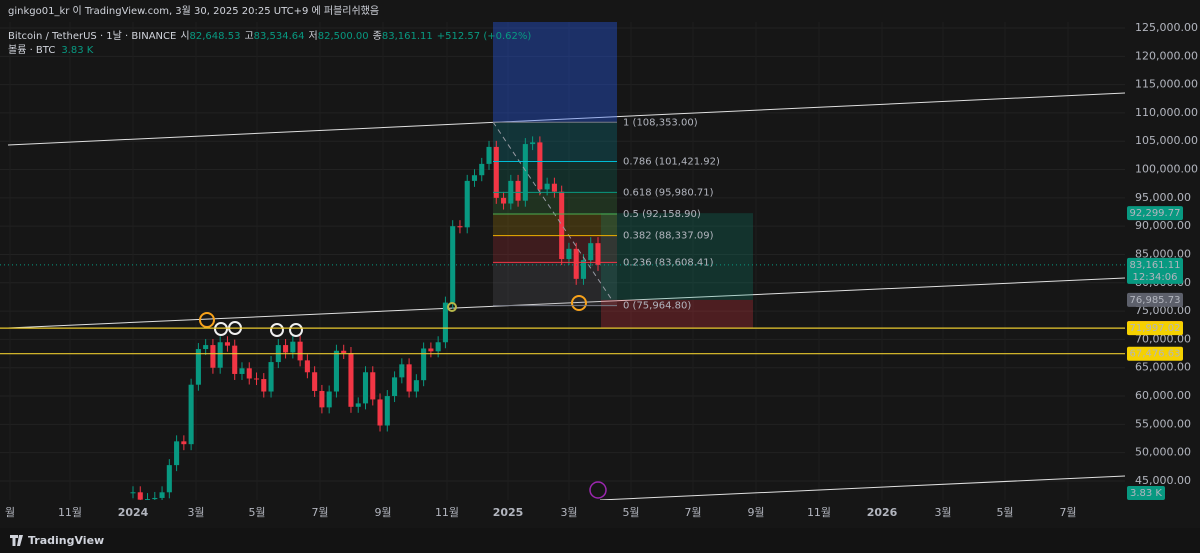 This screenshot has width=1200, height=553. What do you see at coordinates (1166, 112) in the screenshot?
I see `y-tick-label: 110,000.00` at bounding box center [1166, 112].